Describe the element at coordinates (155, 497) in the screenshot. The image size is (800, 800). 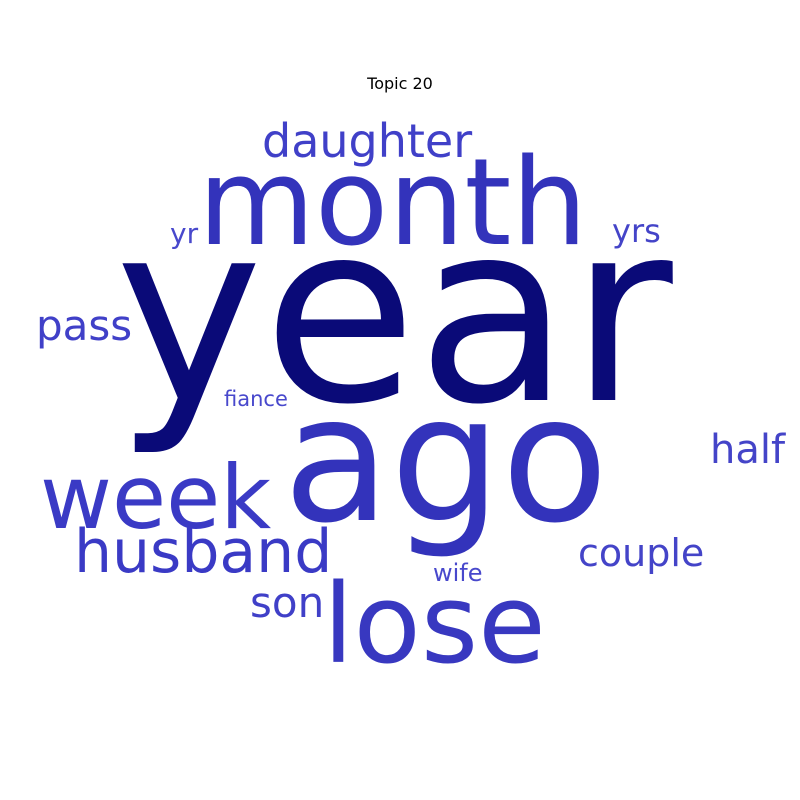
I see `word-week: week` at that location.